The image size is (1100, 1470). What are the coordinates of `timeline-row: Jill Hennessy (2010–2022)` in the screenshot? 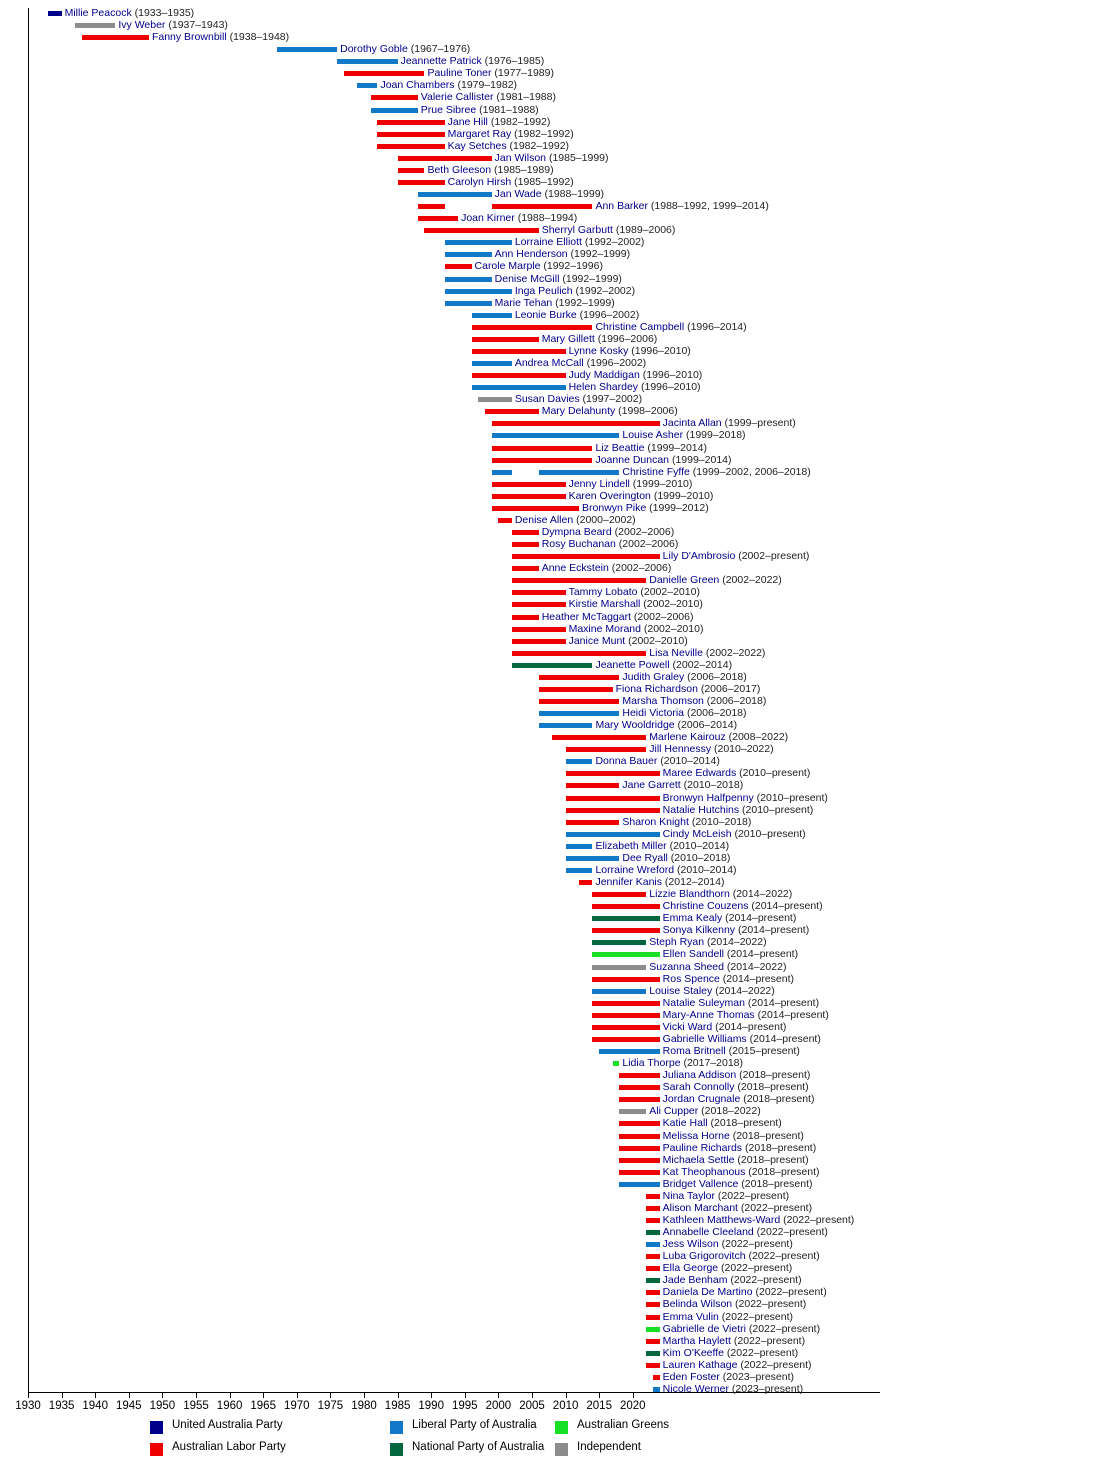 It's located at (550, 749).